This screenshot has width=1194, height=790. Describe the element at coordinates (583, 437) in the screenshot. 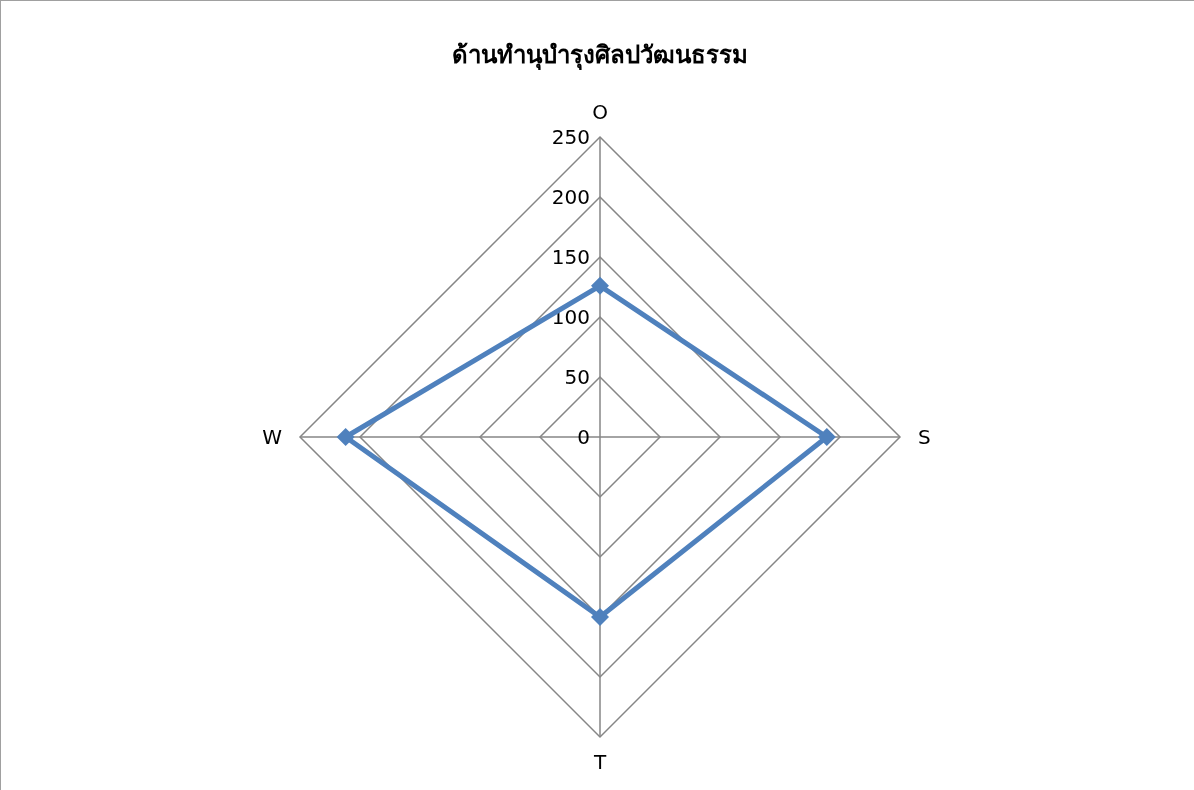

I see `y-tick-label: 0` at that location.